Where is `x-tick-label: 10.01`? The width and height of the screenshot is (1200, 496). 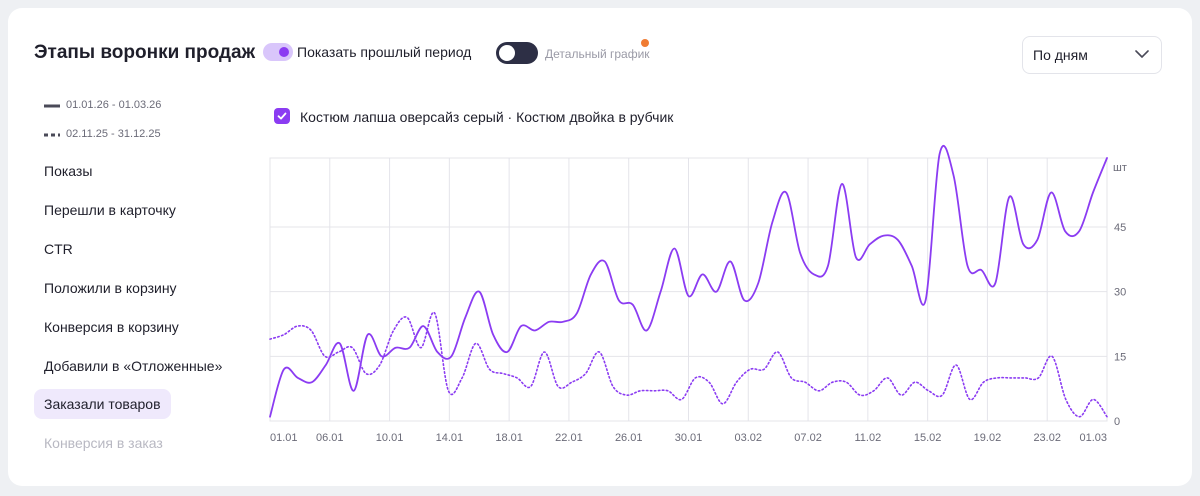
x-tick-label: 10.01 is located at coordinates (390, 438).